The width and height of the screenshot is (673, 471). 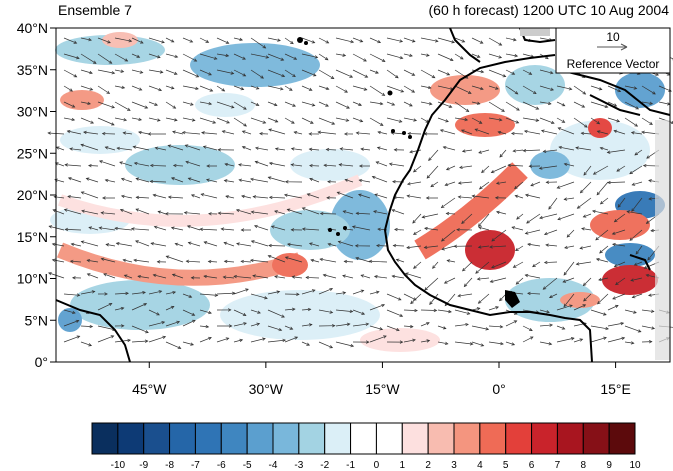 What do you see at coordinates (615, 389) in the screenshot?
I see `lon-tick-label: 15°E` at bounding box center [615, 389].